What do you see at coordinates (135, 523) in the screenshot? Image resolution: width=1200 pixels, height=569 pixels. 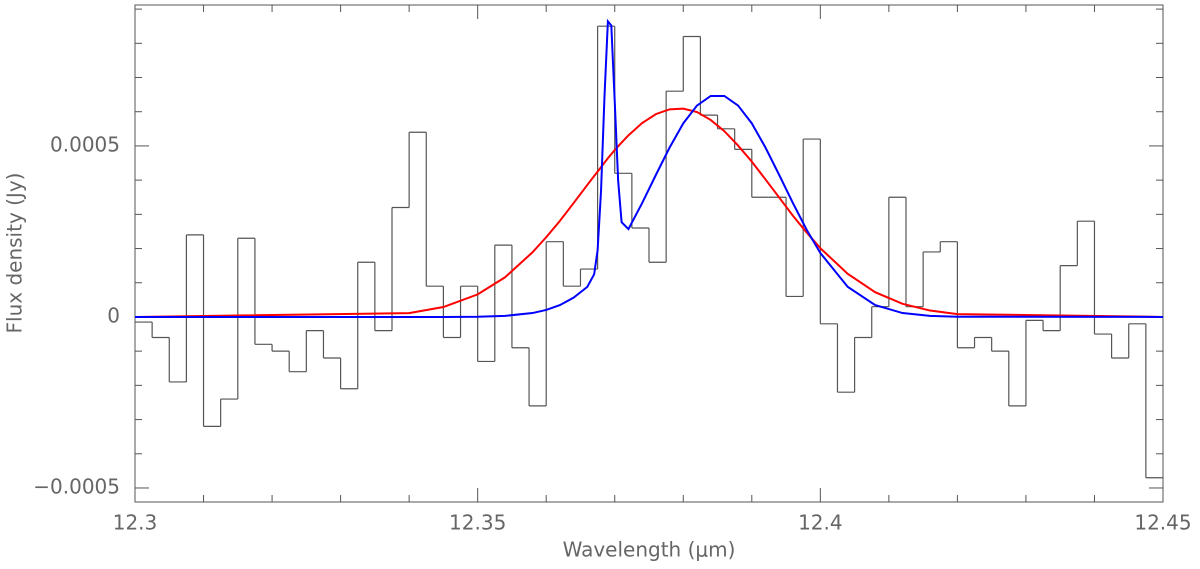 I see `x-tick-label: 12.3` at bounding box center [135, 523].